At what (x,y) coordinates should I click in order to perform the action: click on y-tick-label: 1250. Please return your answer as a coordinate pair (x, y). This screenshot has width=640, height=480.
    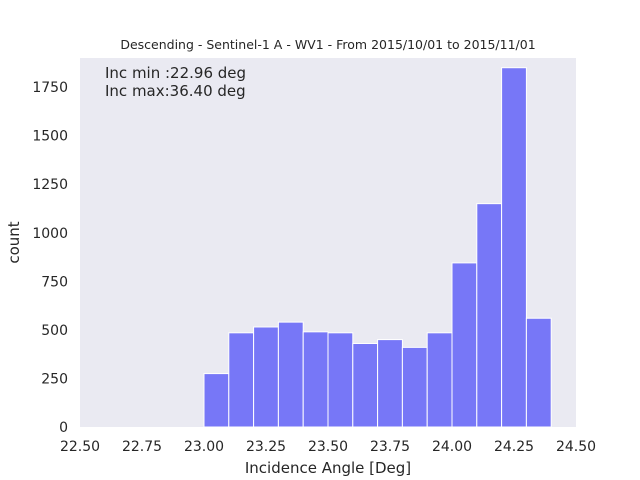
    Looking at the image, I should click on (50, 185).